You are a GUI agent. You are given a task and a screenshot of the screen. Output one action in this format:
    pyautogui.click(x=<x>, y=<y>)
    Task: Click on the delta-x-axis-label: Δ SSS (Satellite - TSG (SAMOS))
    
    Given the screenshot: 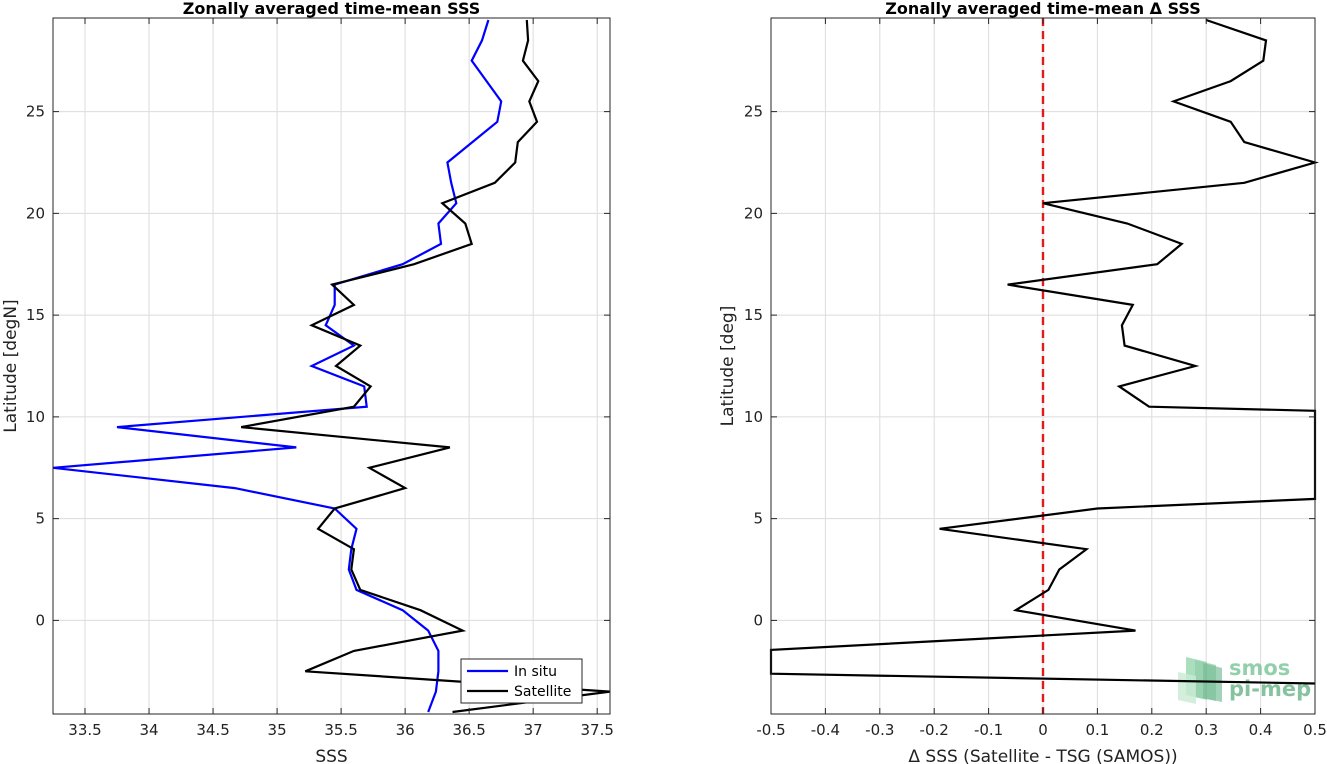 What is the action you would take?
    pyautogui.click(x=1042, y=755)
    